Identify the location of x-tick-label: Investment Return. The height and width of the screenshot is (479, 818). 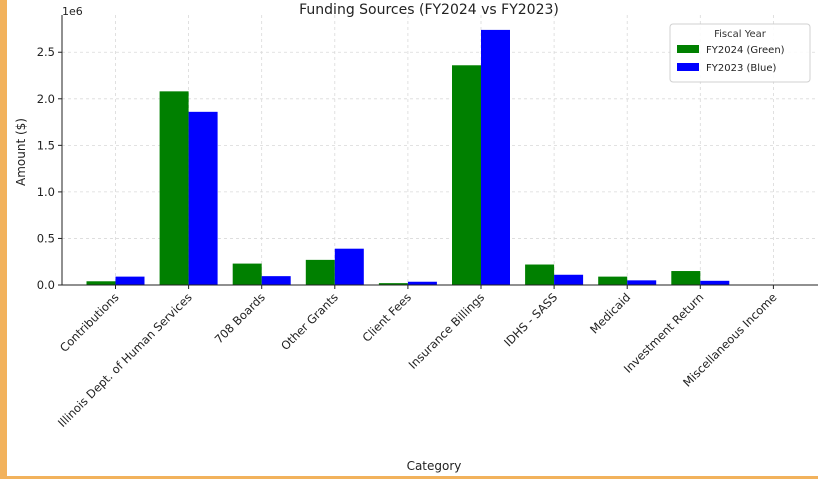
(664, 333).